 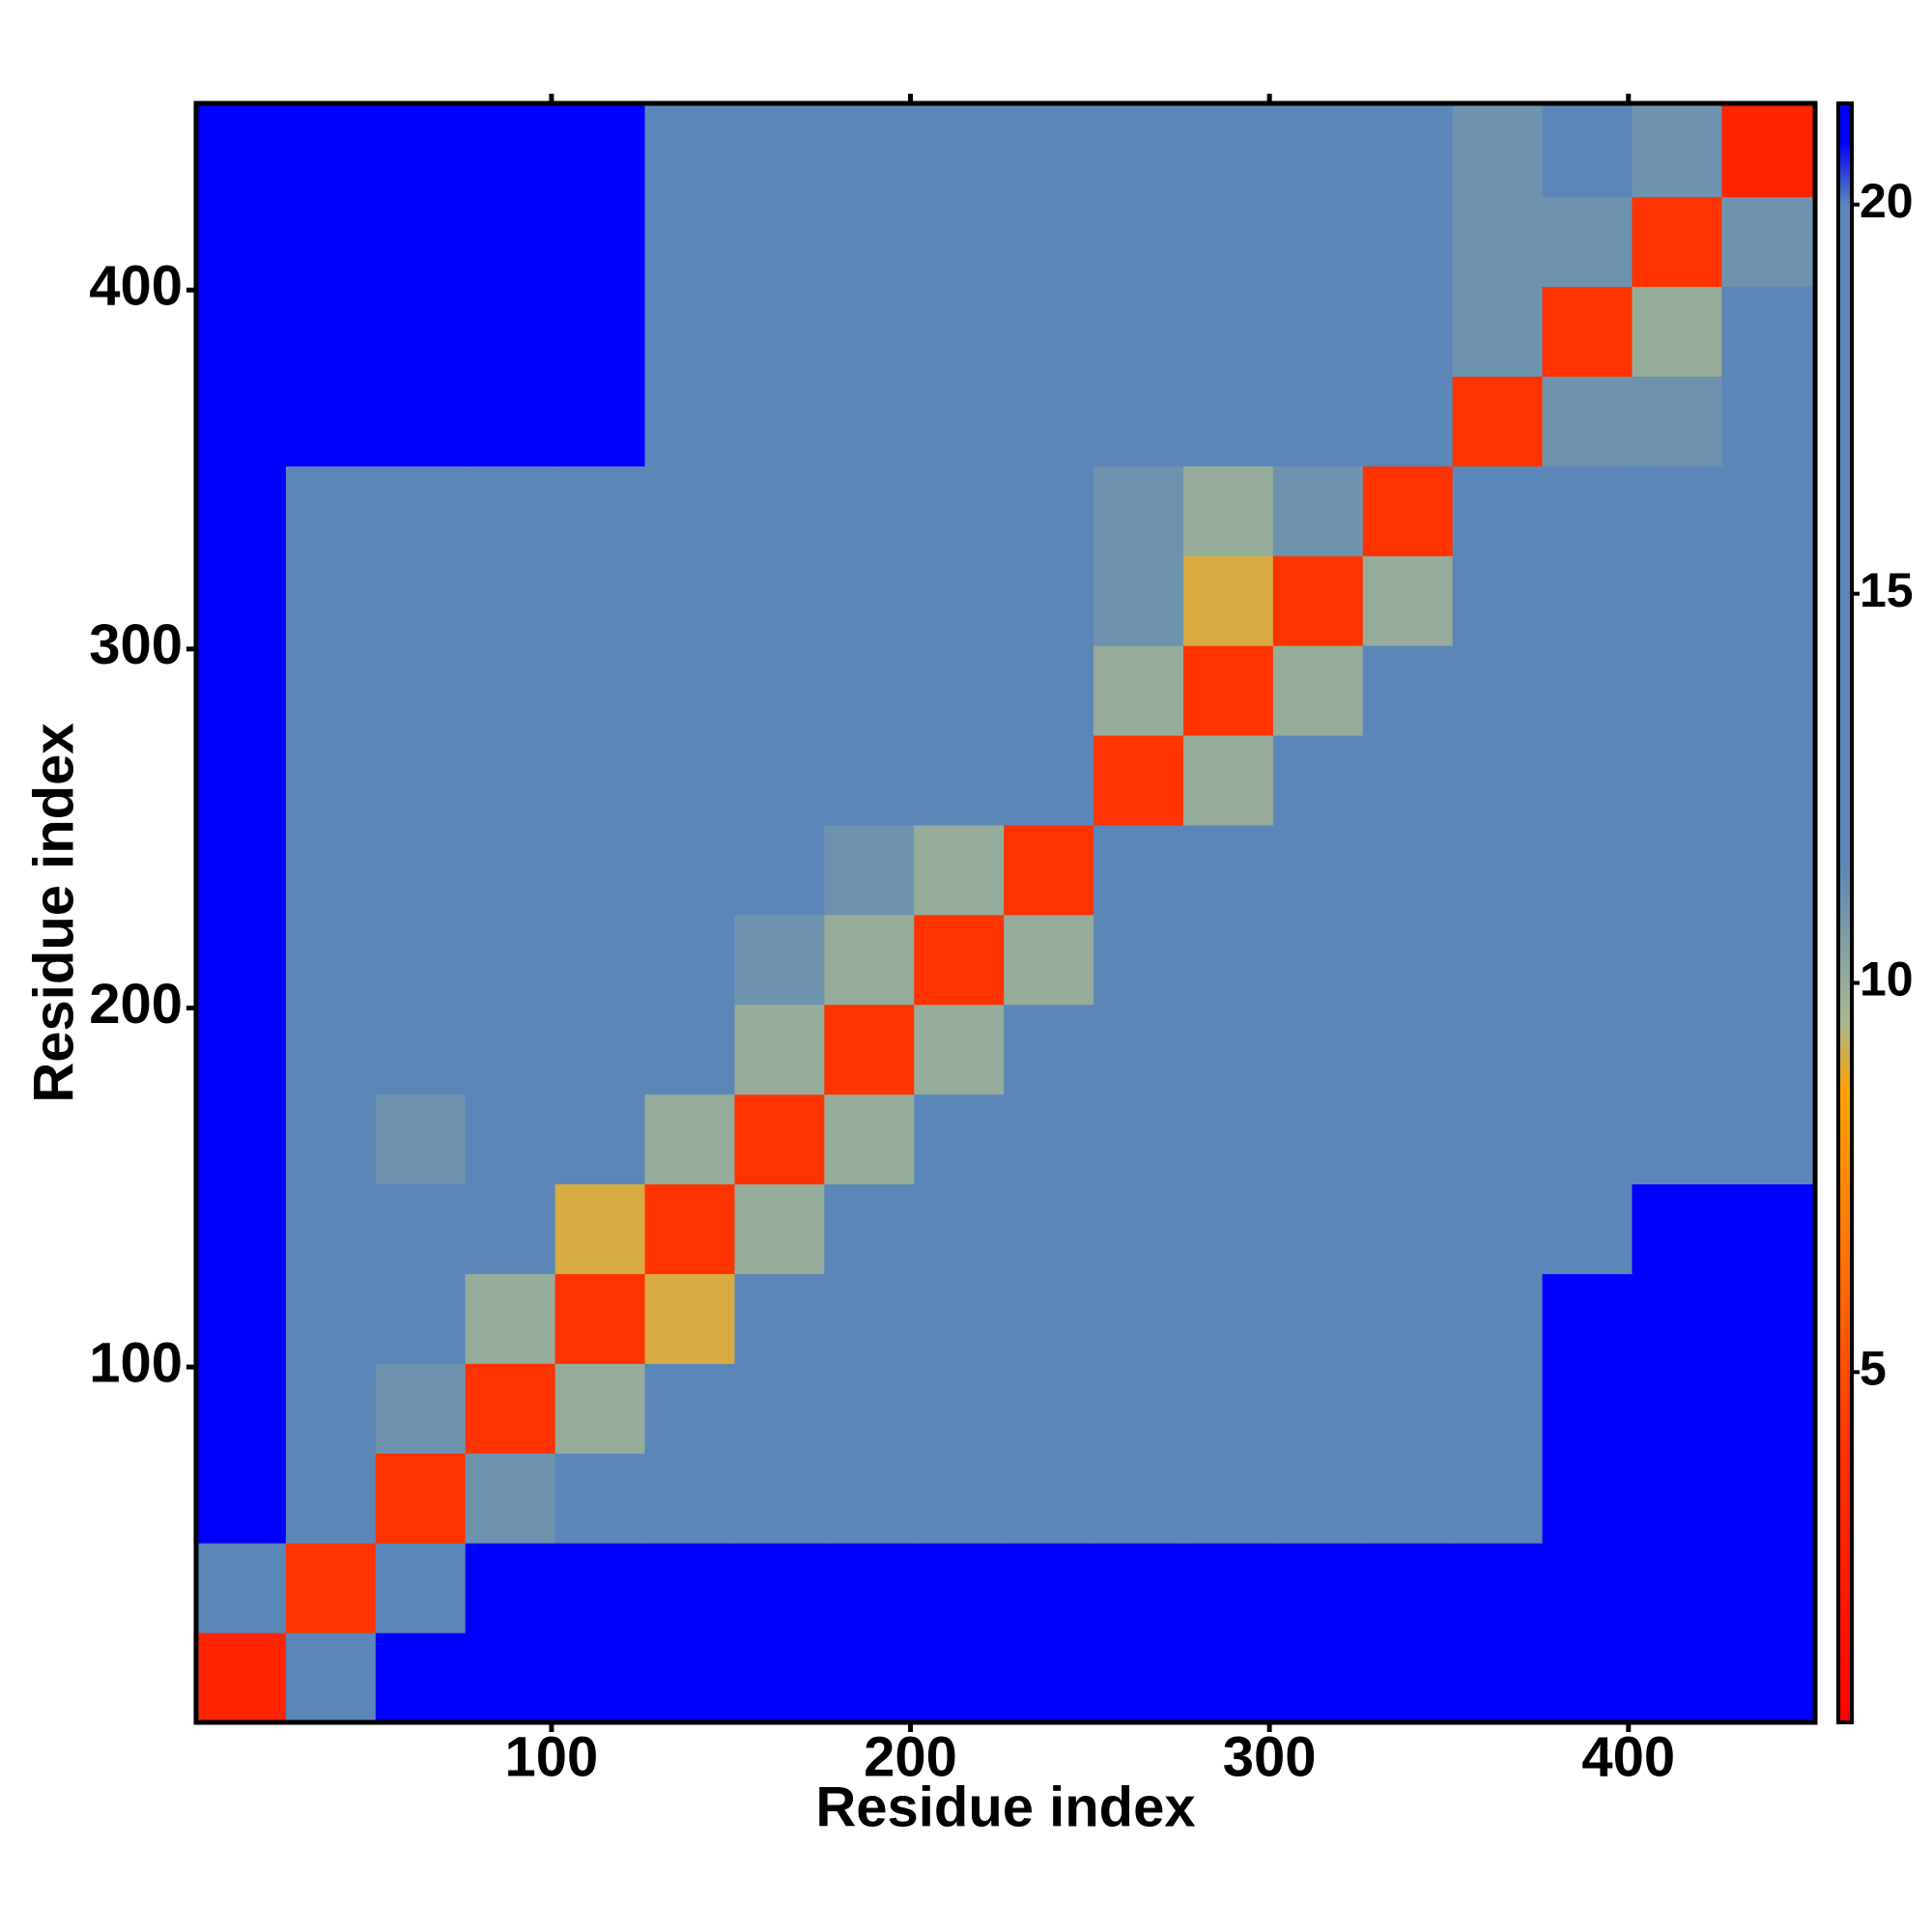 What do you see at coordinates (53, 912) in the screenshot?
I see `y-axis-title: Residue index` at bounding box center [53, 912].